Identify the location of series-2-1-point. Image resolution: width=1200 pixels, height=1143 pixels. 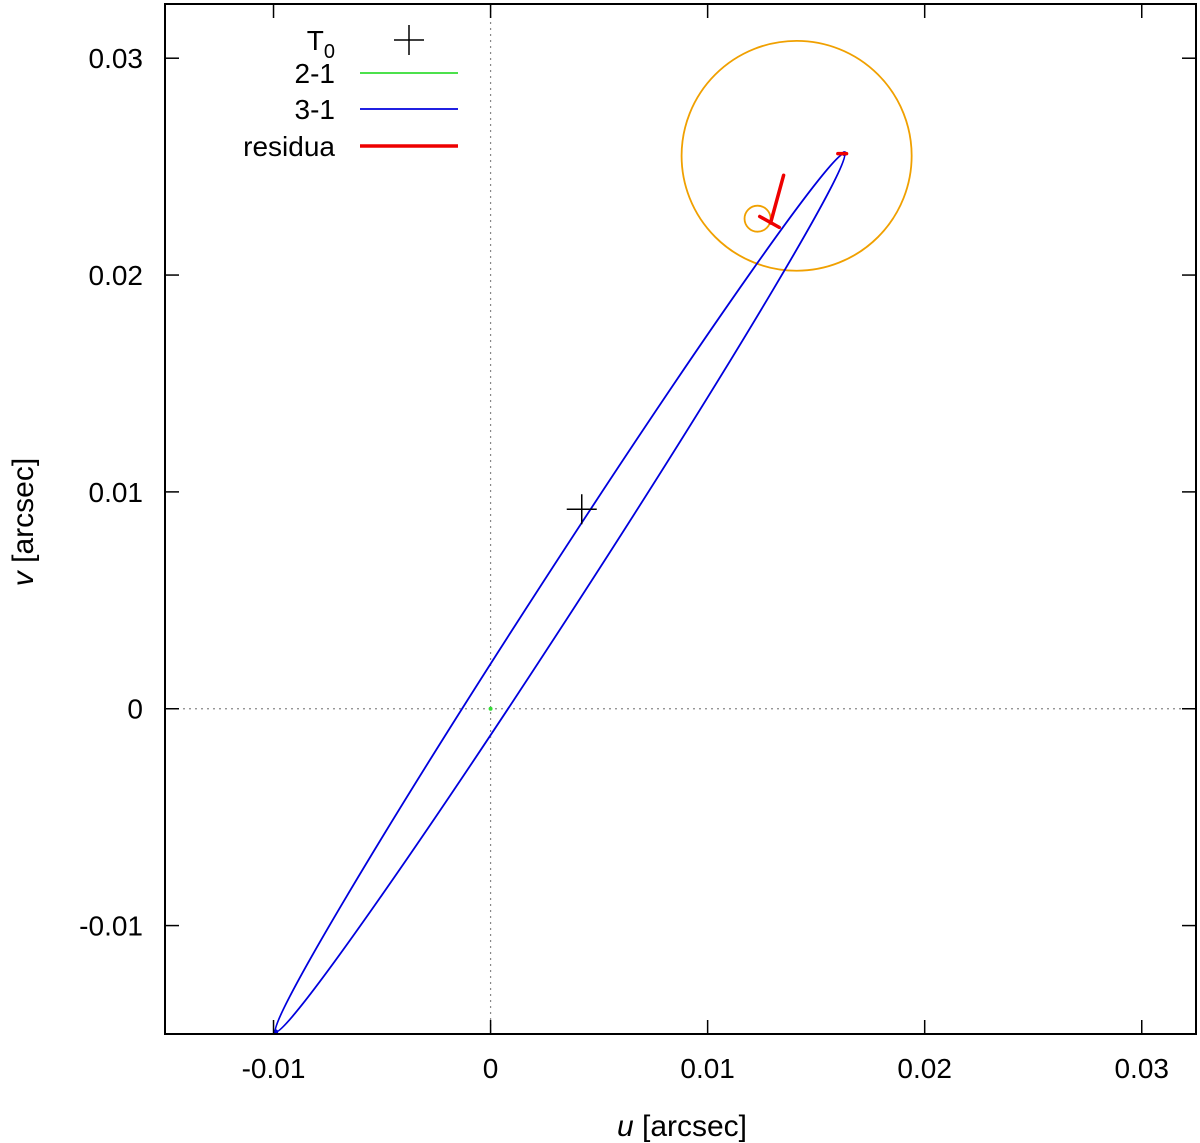
(490, 708).